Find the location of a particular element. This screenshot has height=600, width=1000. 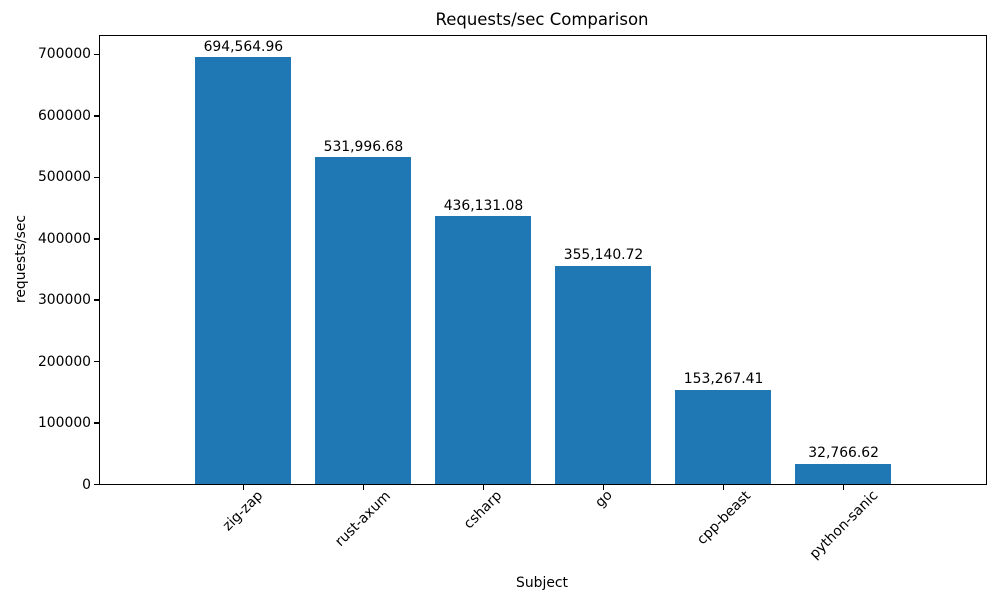

x-tick-label-rust-axum: rust-axum is located at coordinates (363, 518).